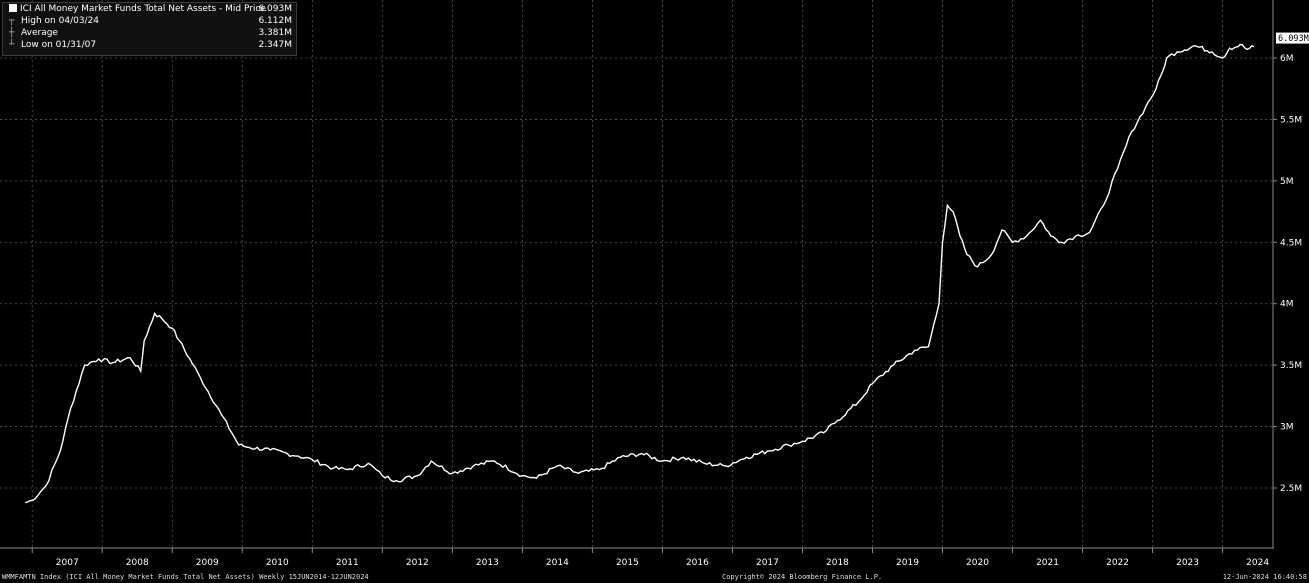 The image size is (1309, 583). I want to click on x-tick-label-2012: 2012, so click(417, 563).